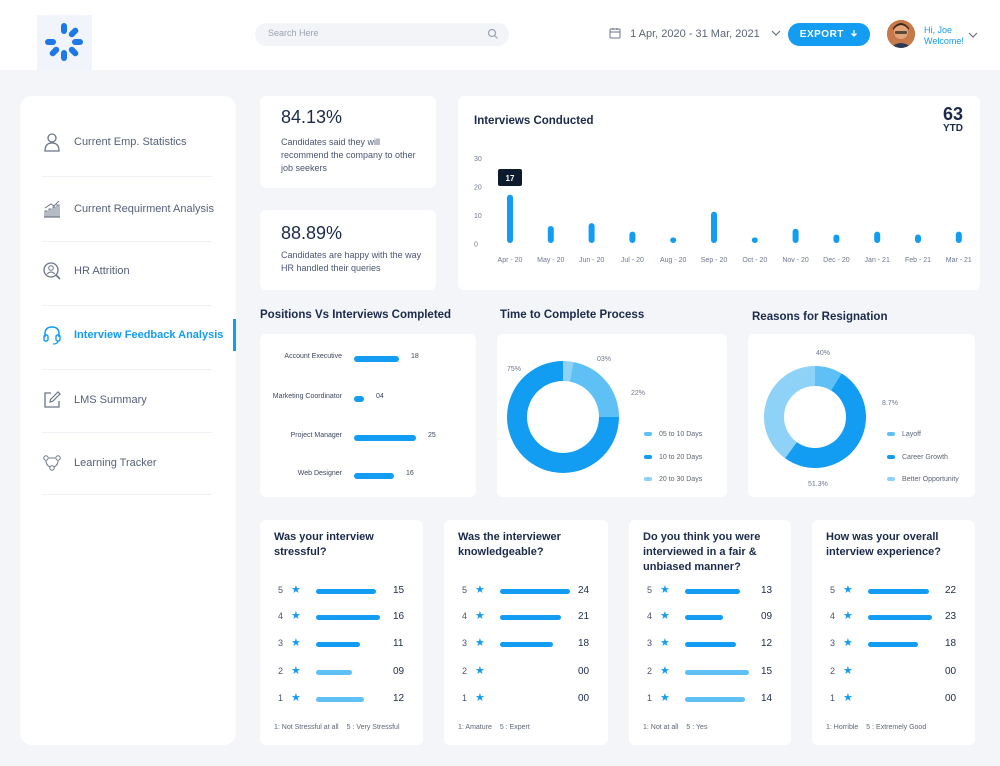 This screenshot has width=1000, height=766. What do you see at coordinates (110, 400) in the screenshot?
I see `sidebar-item-label: LMS Summary` at bounding box center [110, 400].